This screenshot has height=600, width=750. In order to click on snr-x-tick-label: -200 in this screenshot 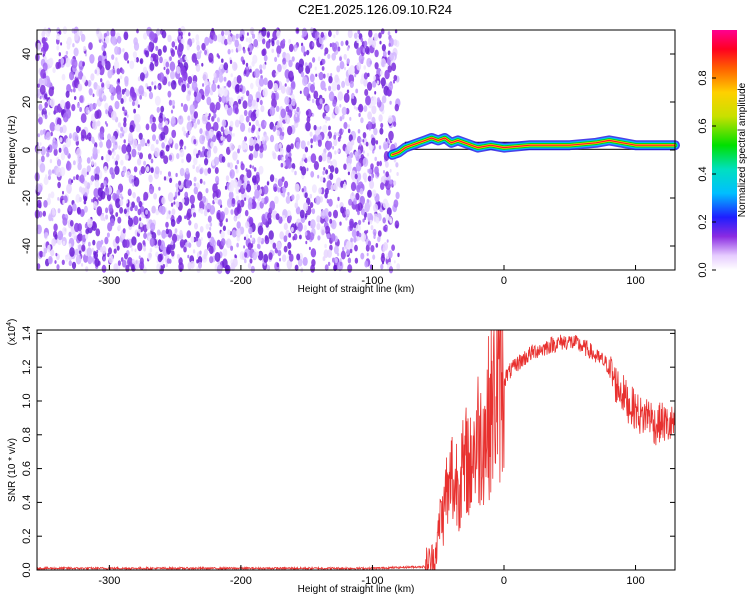, I will do `click(241, 581)`.